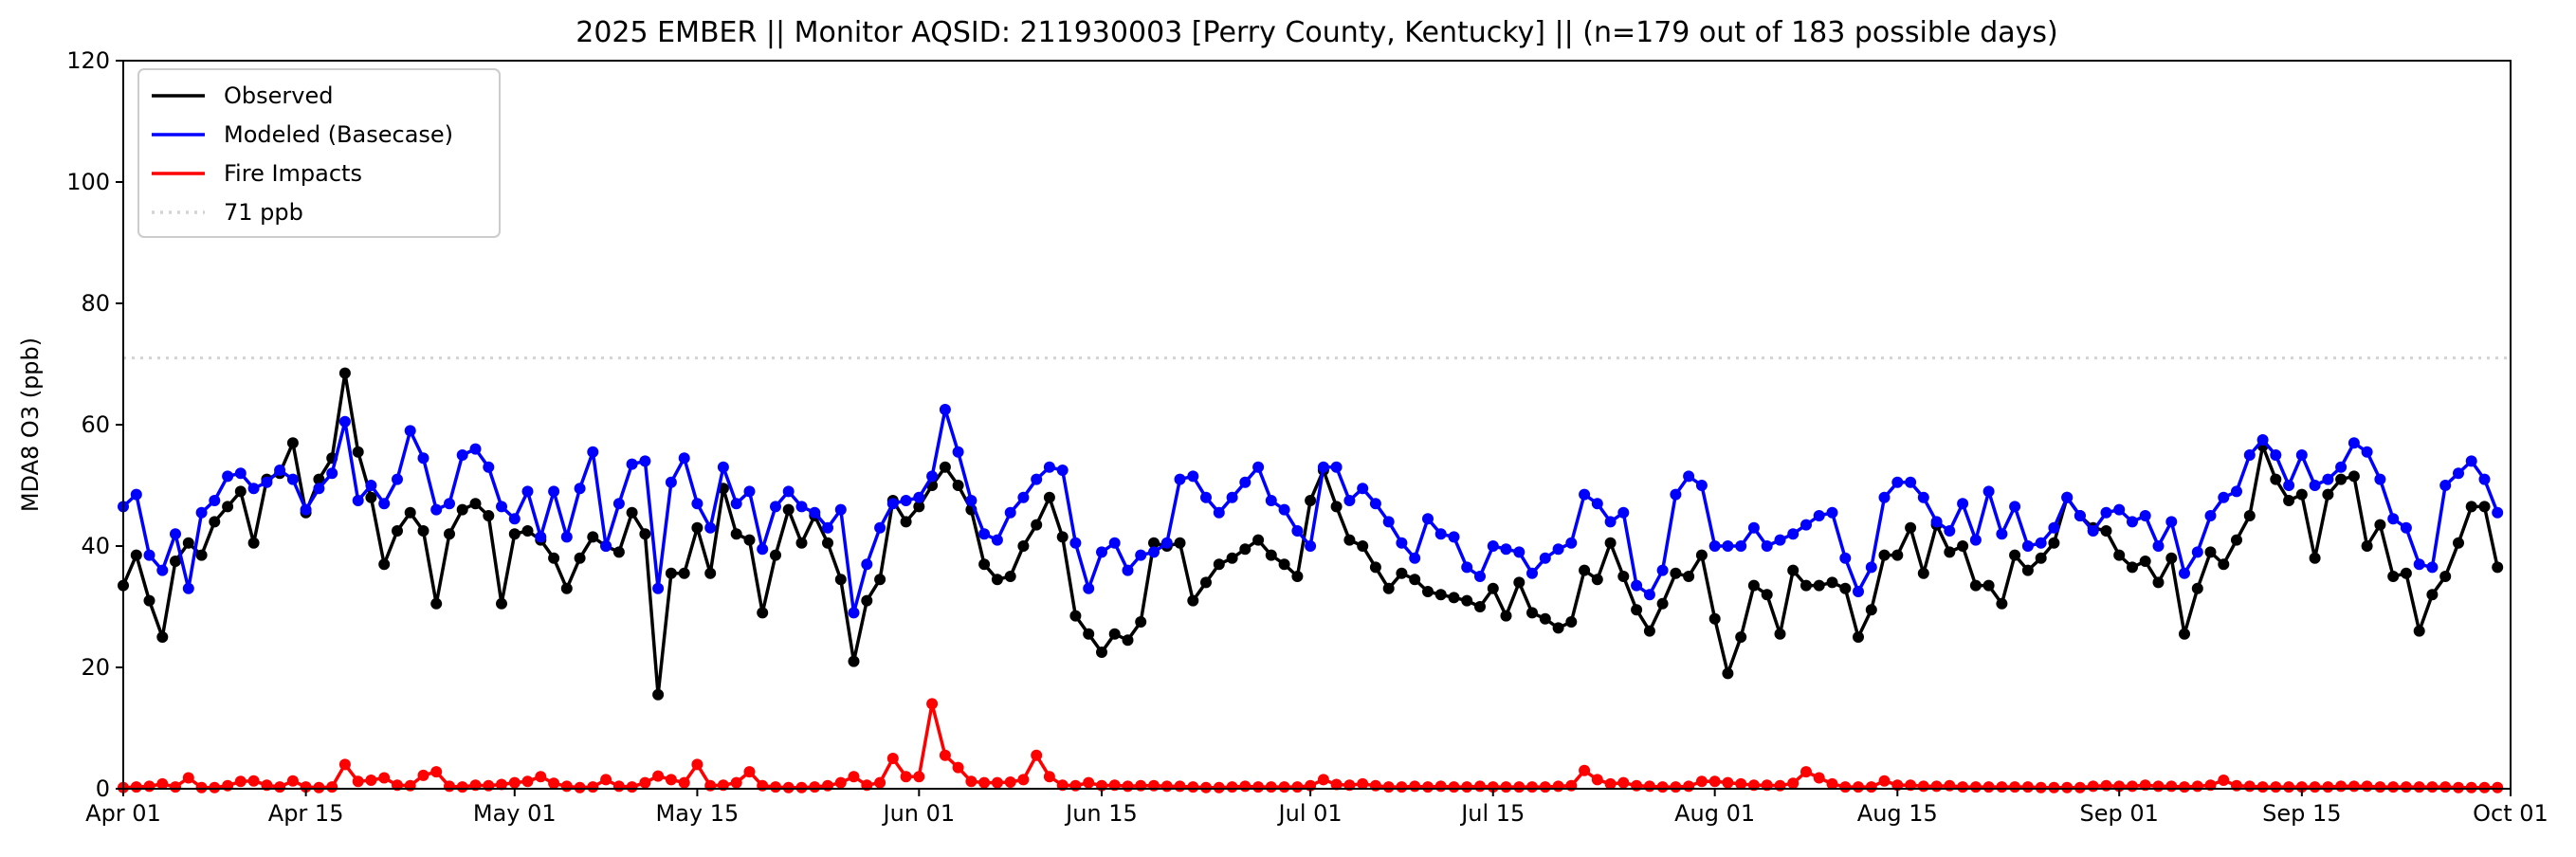 This screenshot has width=2576, height=857. What do you see at coordinates (95, 546) in the screenshot?
I see `y-tick-label: 40` at bounding box center [95, 546].